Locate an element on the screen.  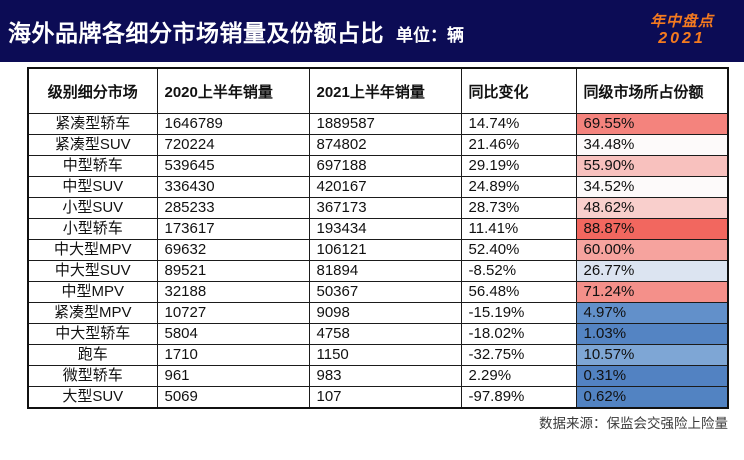
table-row: 中大型MPV 69632 106121 52.40% 60.00% is located at coordinates (378, 250).